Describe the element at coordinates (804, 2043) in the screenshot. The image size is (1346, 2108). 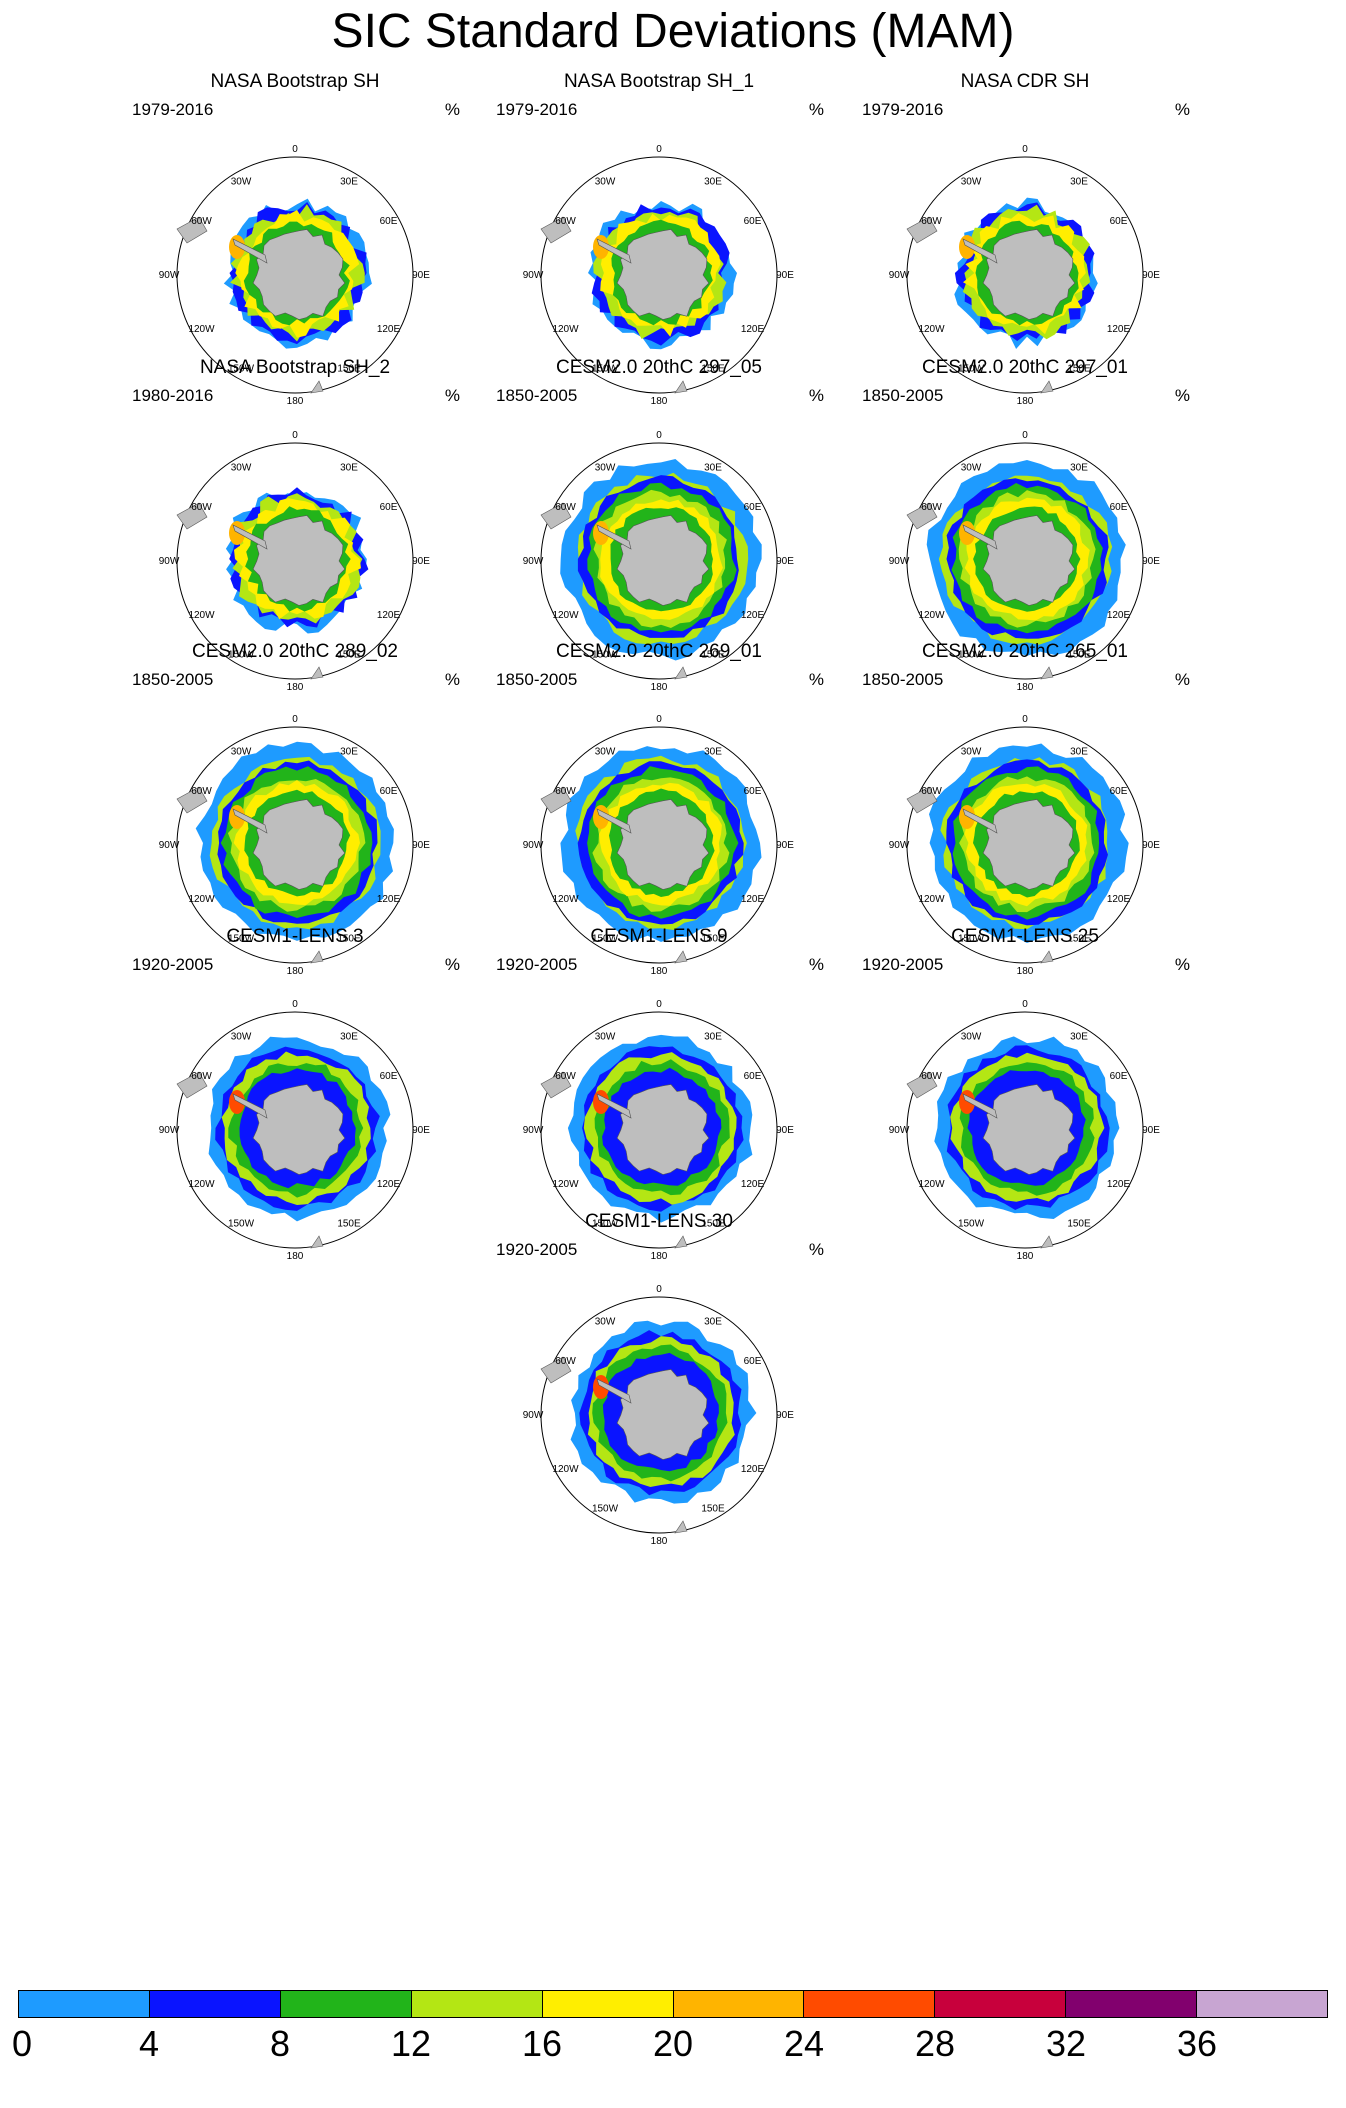
I see `colorbar-tick-label: 24` at that location.